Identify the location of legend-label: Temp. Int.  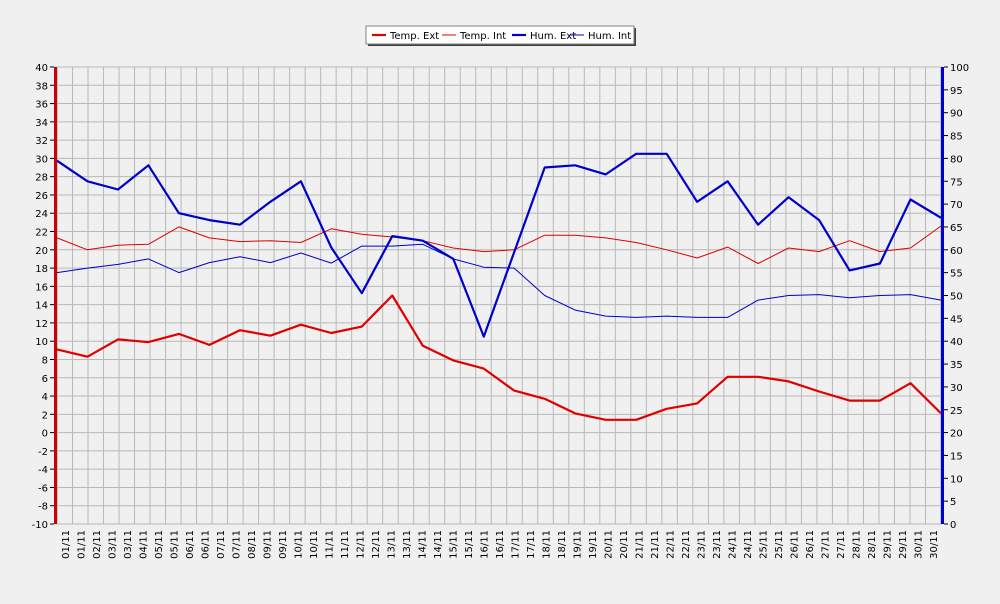
(482, 36).